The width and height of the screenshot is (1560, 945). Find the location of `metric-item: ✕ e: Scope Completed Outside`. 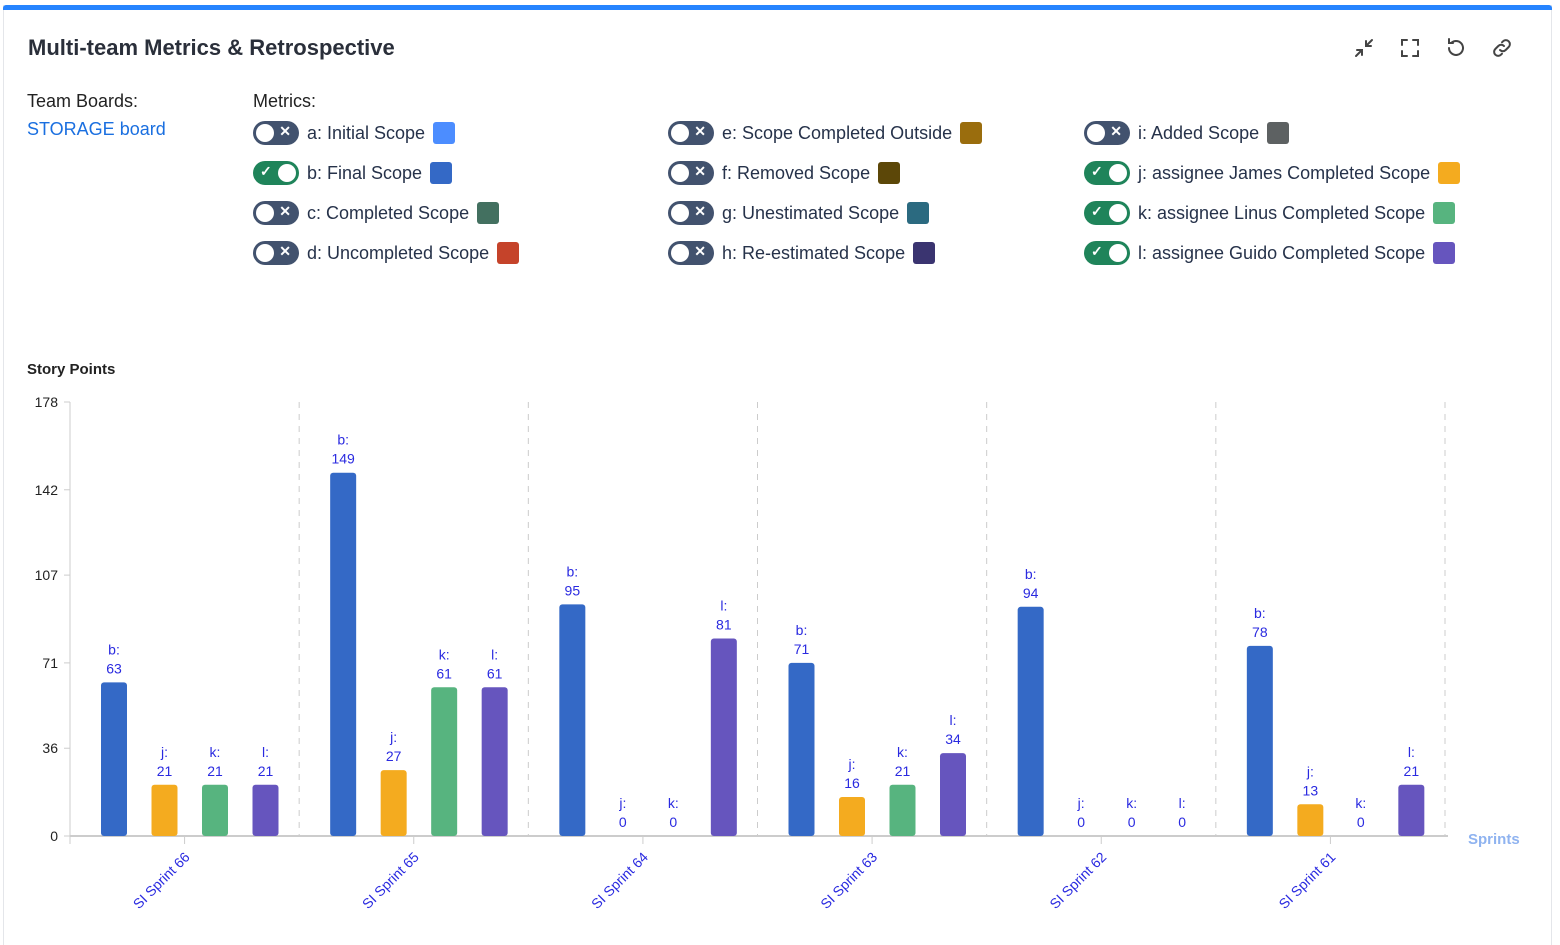

metric-item: ✕ e: Scope Completed Outside is located at coordinates (825, 133).